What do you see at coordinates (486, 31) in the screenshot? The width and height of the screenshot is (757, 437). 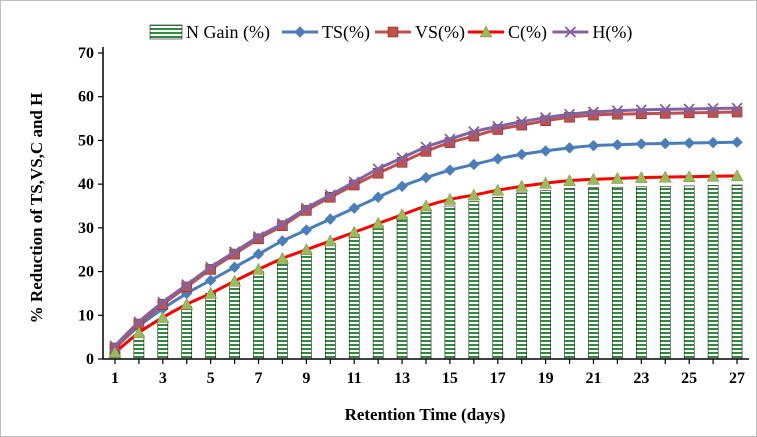 I see `legend-marker-c` at bounding box center [486, 31].